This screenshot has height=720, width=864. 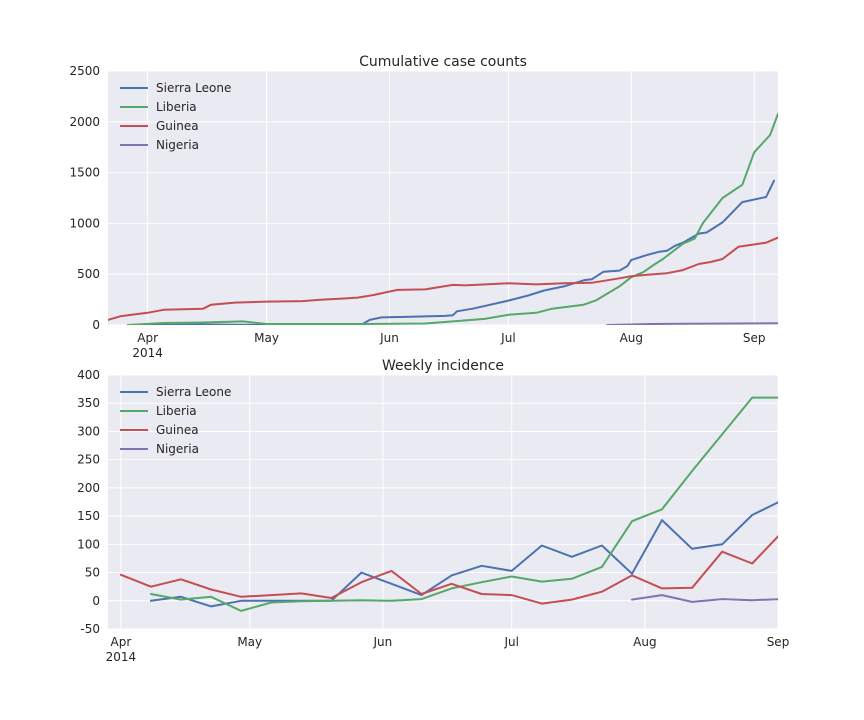 What do you see at coordinates (88, 403) in the screenshot?
I see `y-tick-label: 350` at bounding box center [88, 403].